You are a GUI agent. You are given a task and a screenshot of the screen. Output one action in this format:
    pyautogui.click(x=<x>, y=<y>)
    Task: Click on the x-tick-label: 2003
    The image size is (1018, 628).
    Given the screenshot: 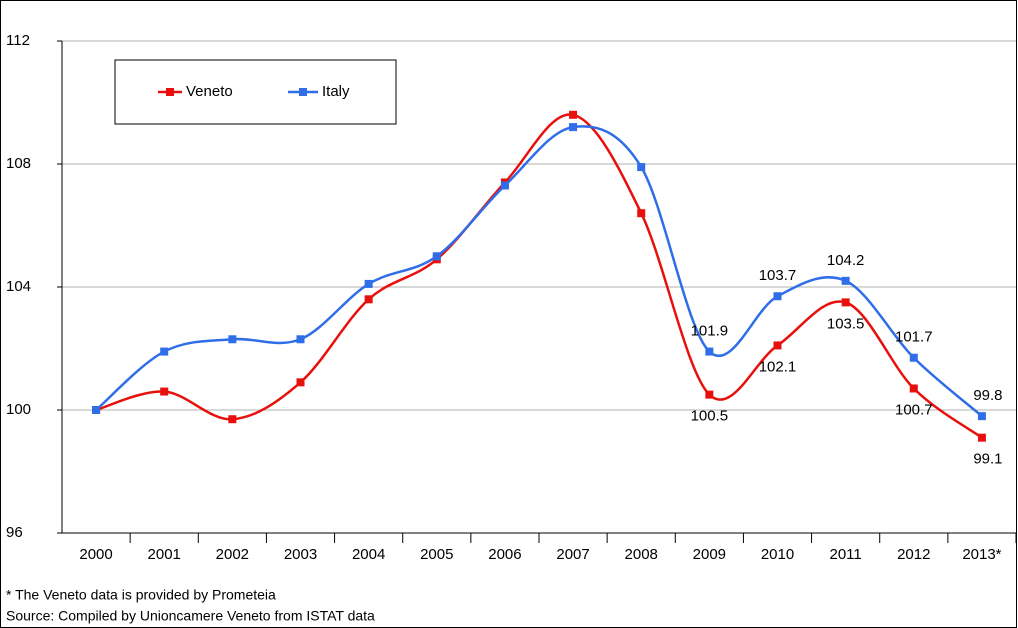 What is the action you would take?
    pyautogui.click(x=300, y=554)
    